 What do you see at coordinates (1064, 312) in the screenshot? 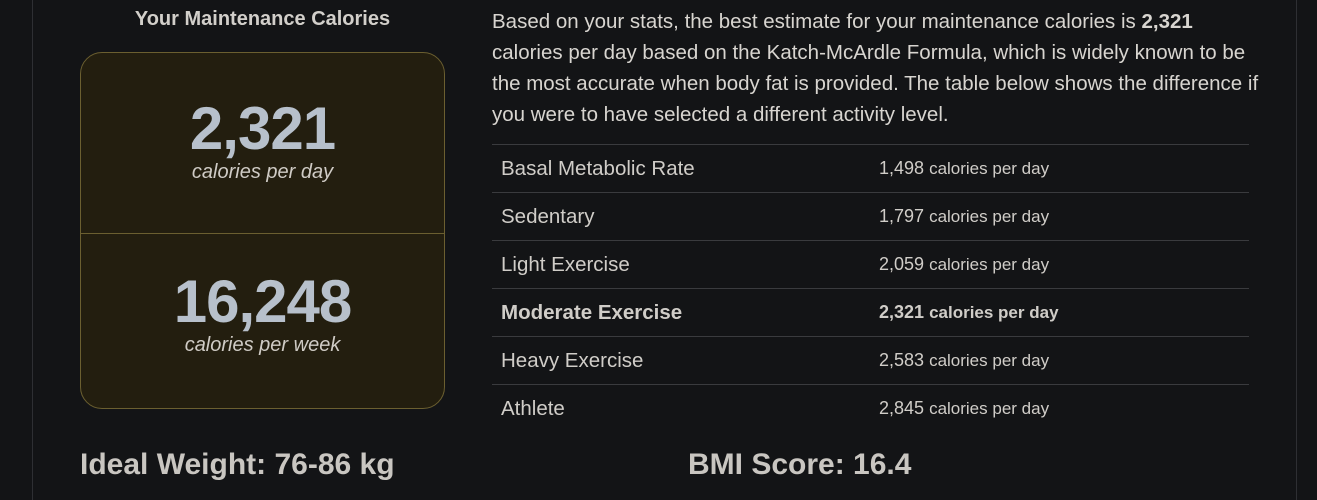
I see `activity-calories: 2,321 calories per day` at bounding box center [1064, 312].